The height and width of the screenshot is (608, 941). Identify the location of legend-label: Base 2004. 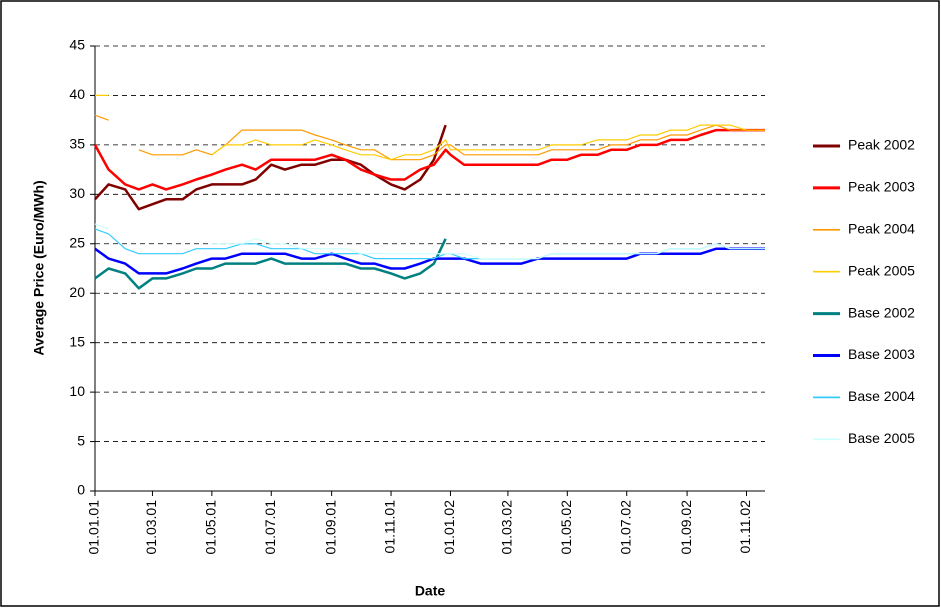
(881, 396).